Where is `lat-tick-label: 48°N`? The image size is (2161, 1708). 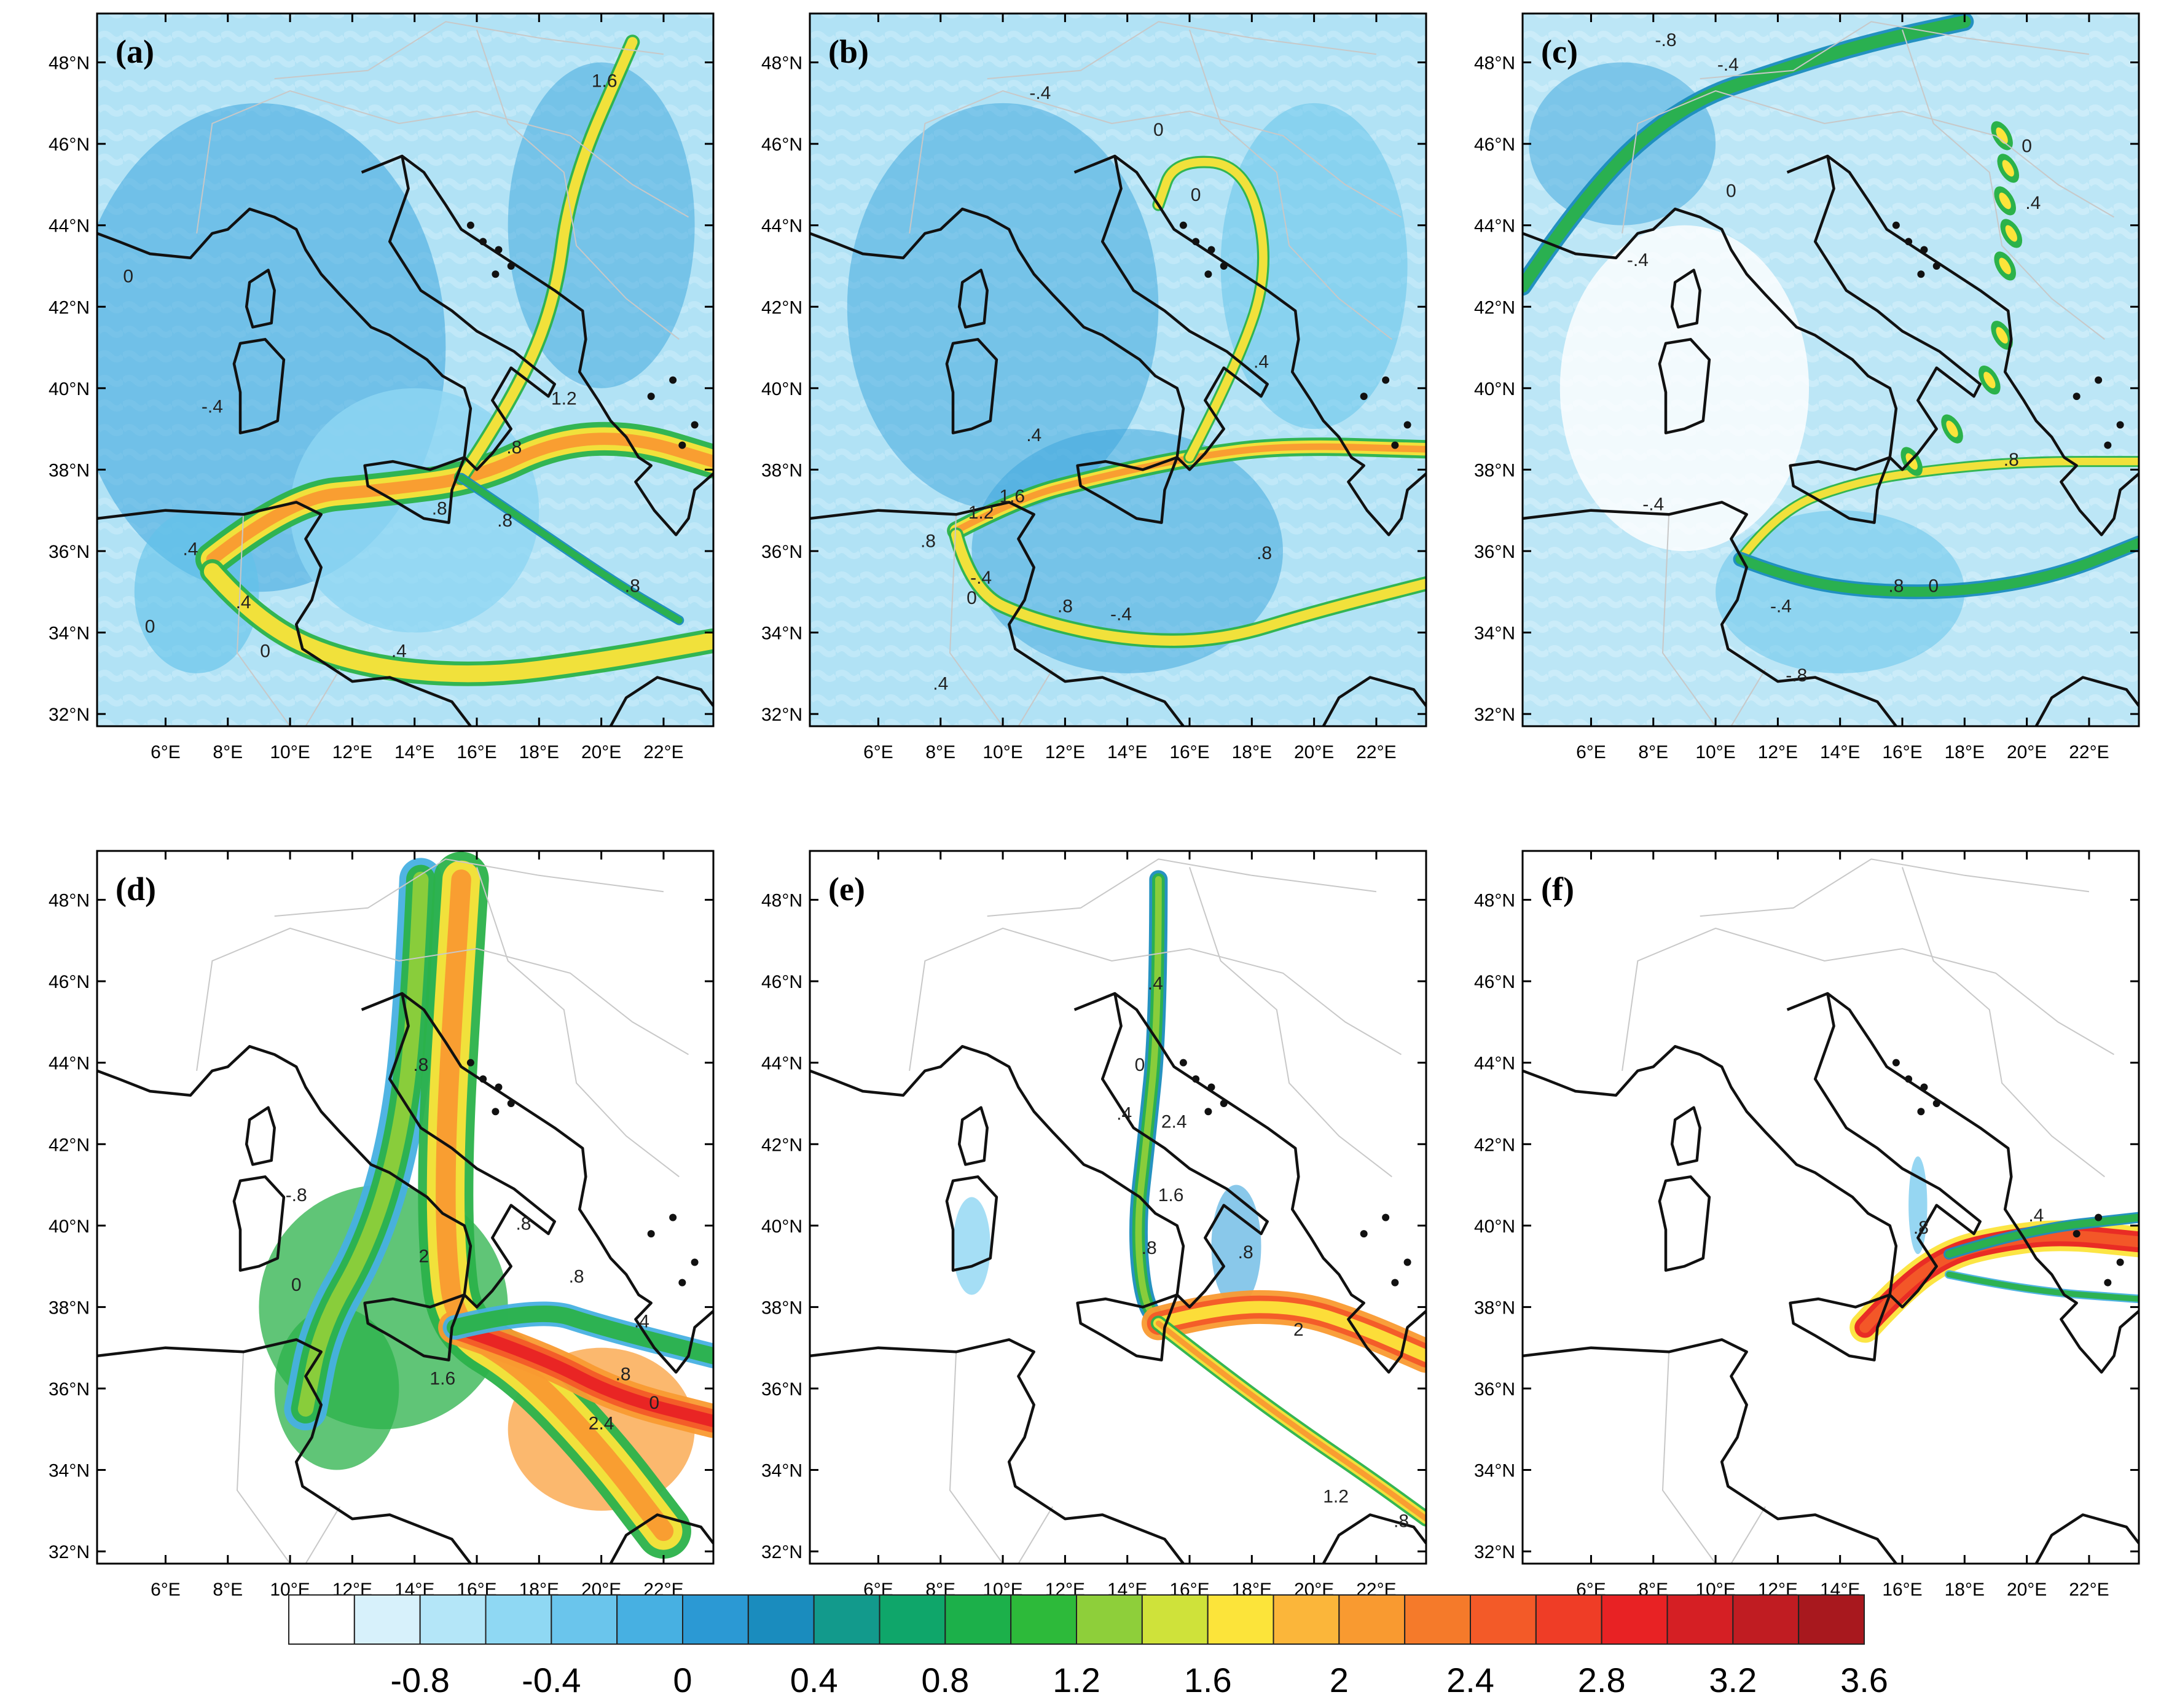
lat-tick-label: 48°N is located at coordinates (781, 901).